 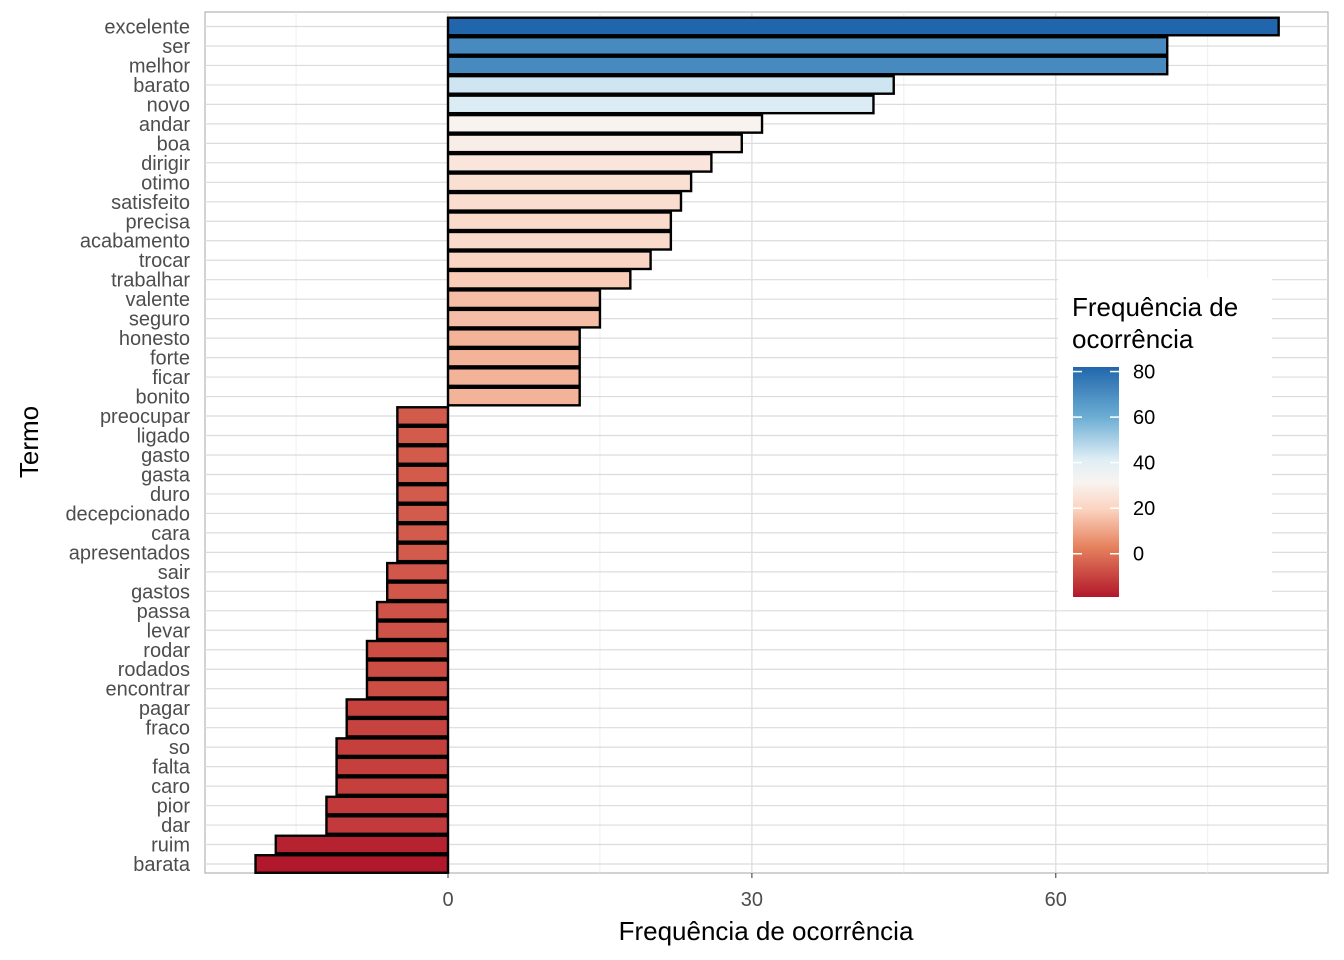 I want to click on y-tick-label: passa, so click(x=164, y=612).